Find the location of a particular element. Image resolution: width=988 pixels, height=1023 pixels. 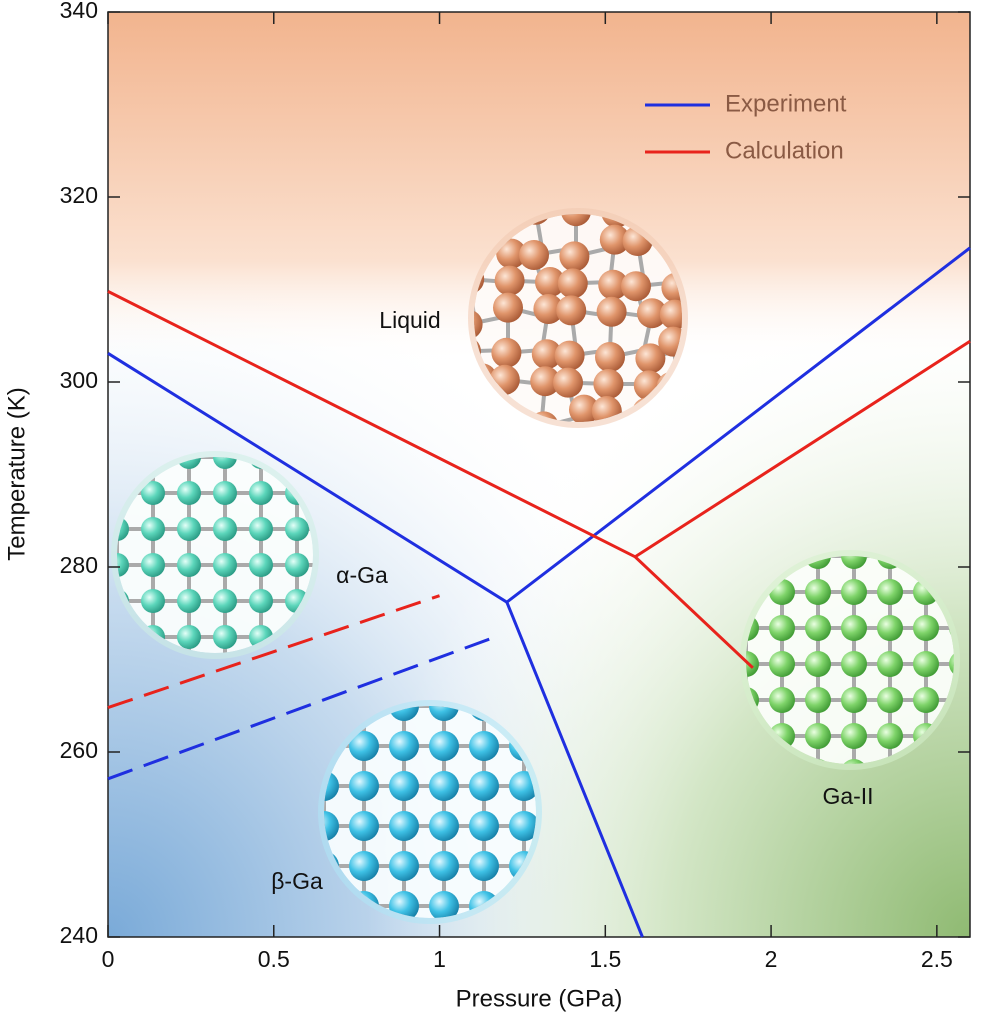

y-tick-label: 340 is located at coordinates (79, 11).